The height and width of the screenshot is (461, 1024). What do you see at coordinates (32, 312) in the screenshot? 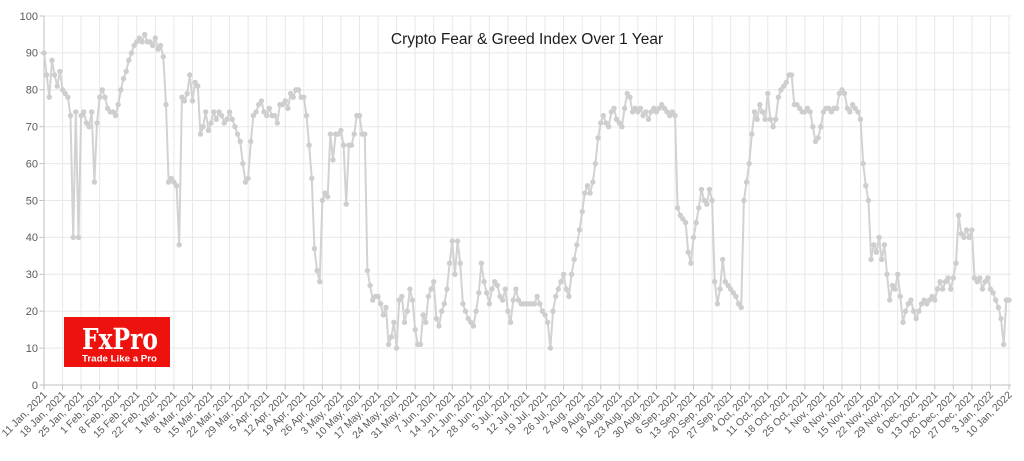
I see `y-tick-label: 20` at bounding box center [32, 312].